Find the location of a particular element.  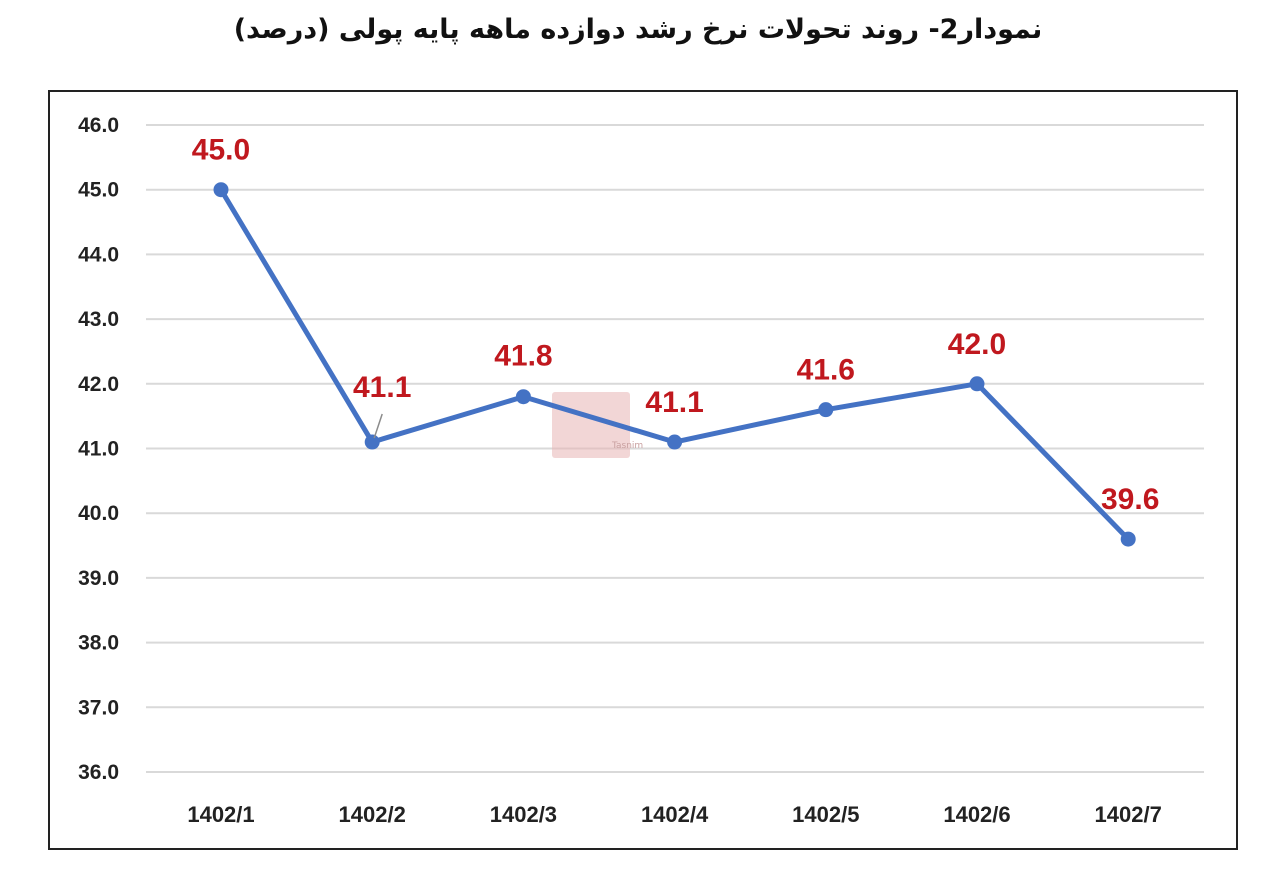

y-tick-label: 38.0 is located at coordinates (98, 643).